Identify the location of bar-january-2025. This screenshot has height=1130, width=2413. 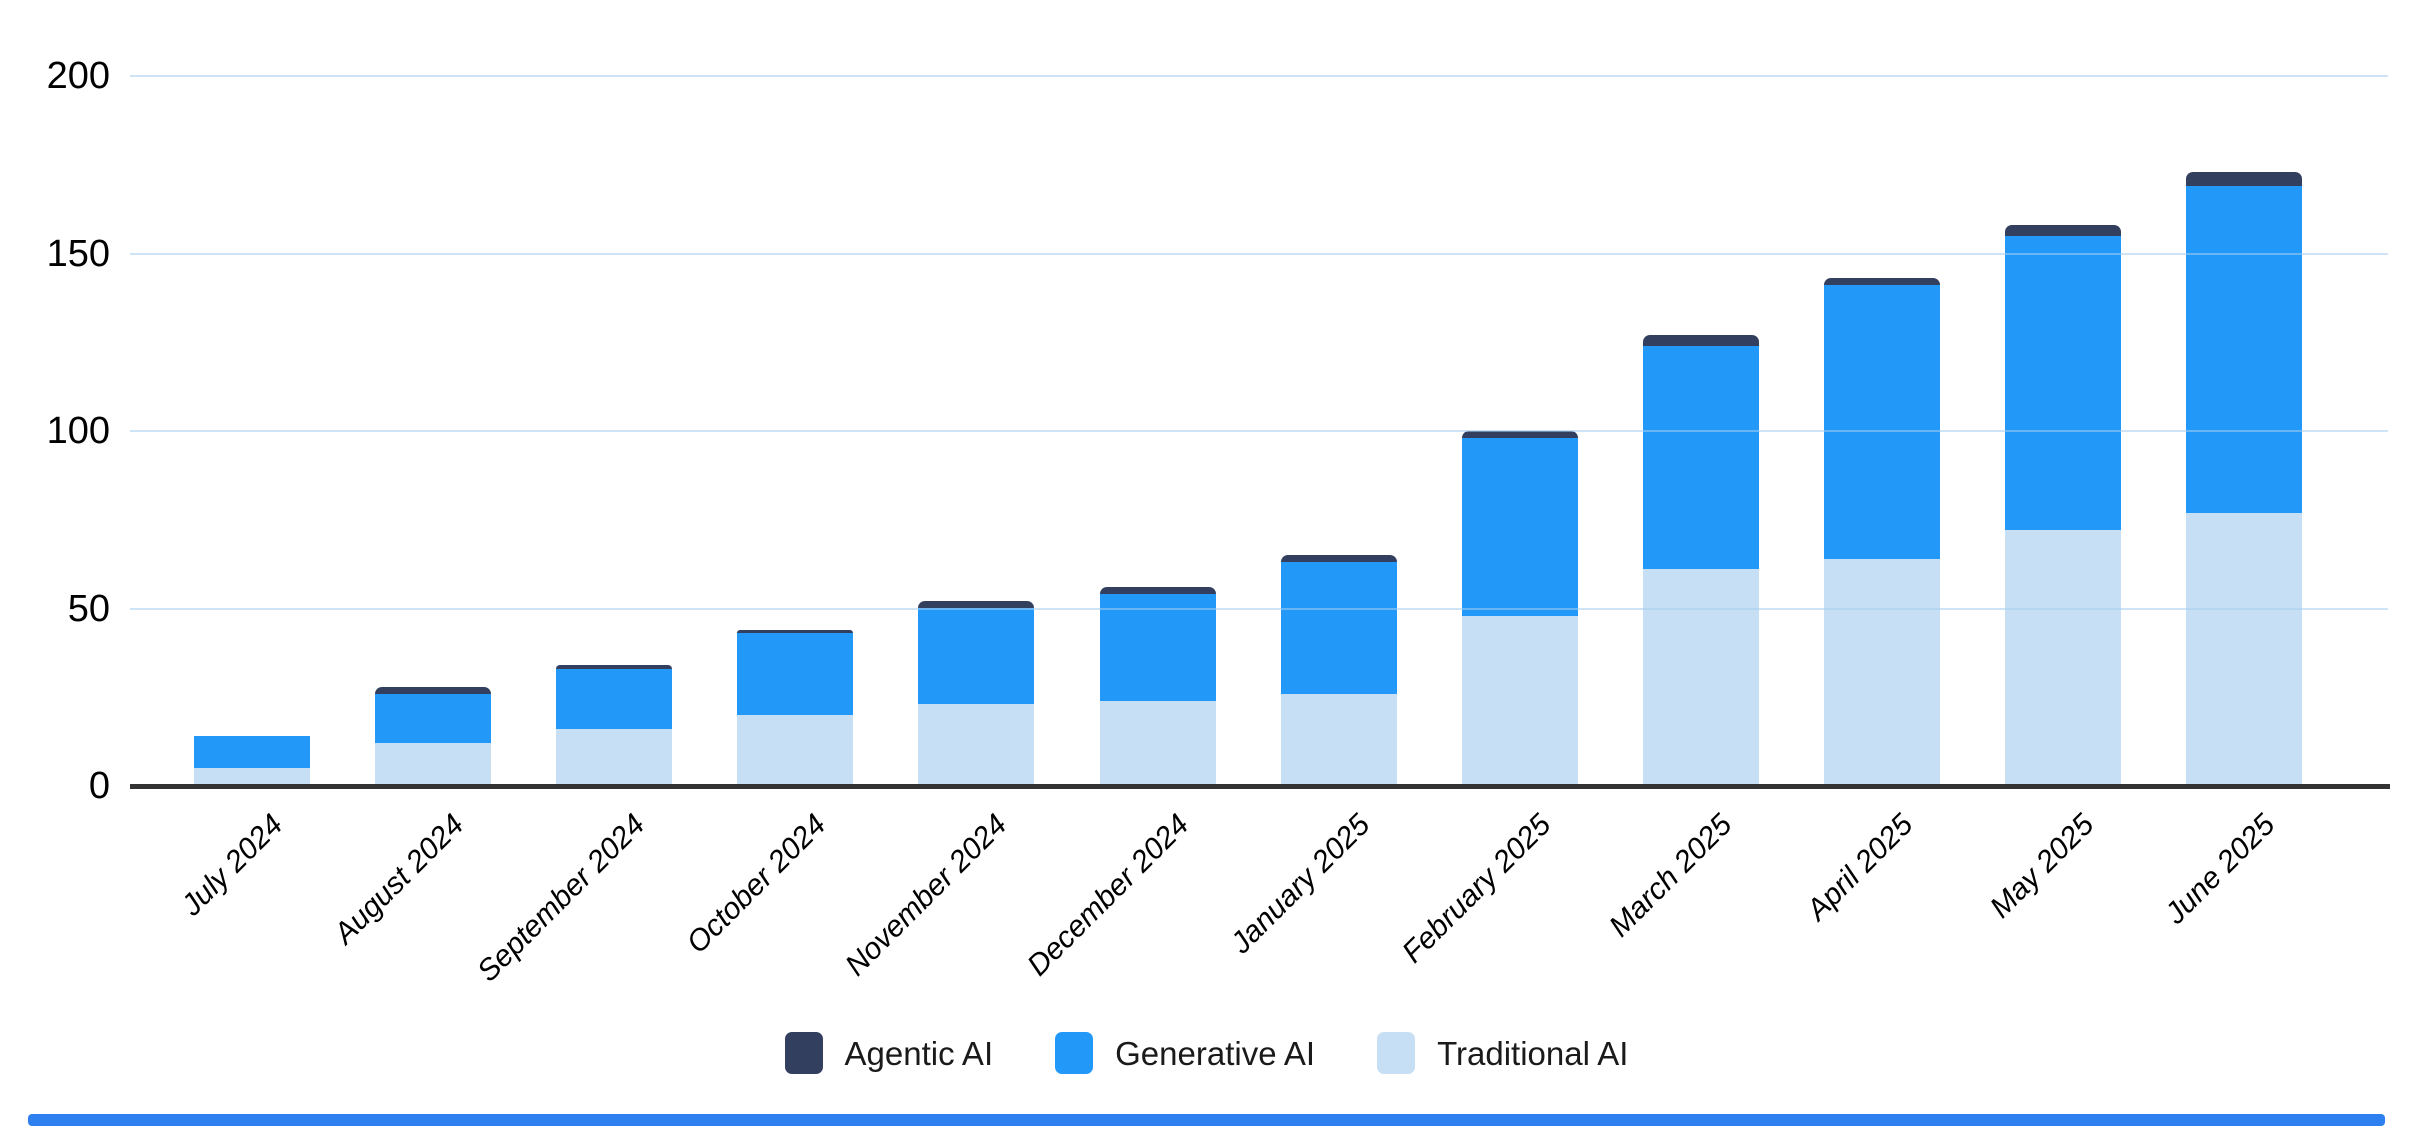
(1338, 670).